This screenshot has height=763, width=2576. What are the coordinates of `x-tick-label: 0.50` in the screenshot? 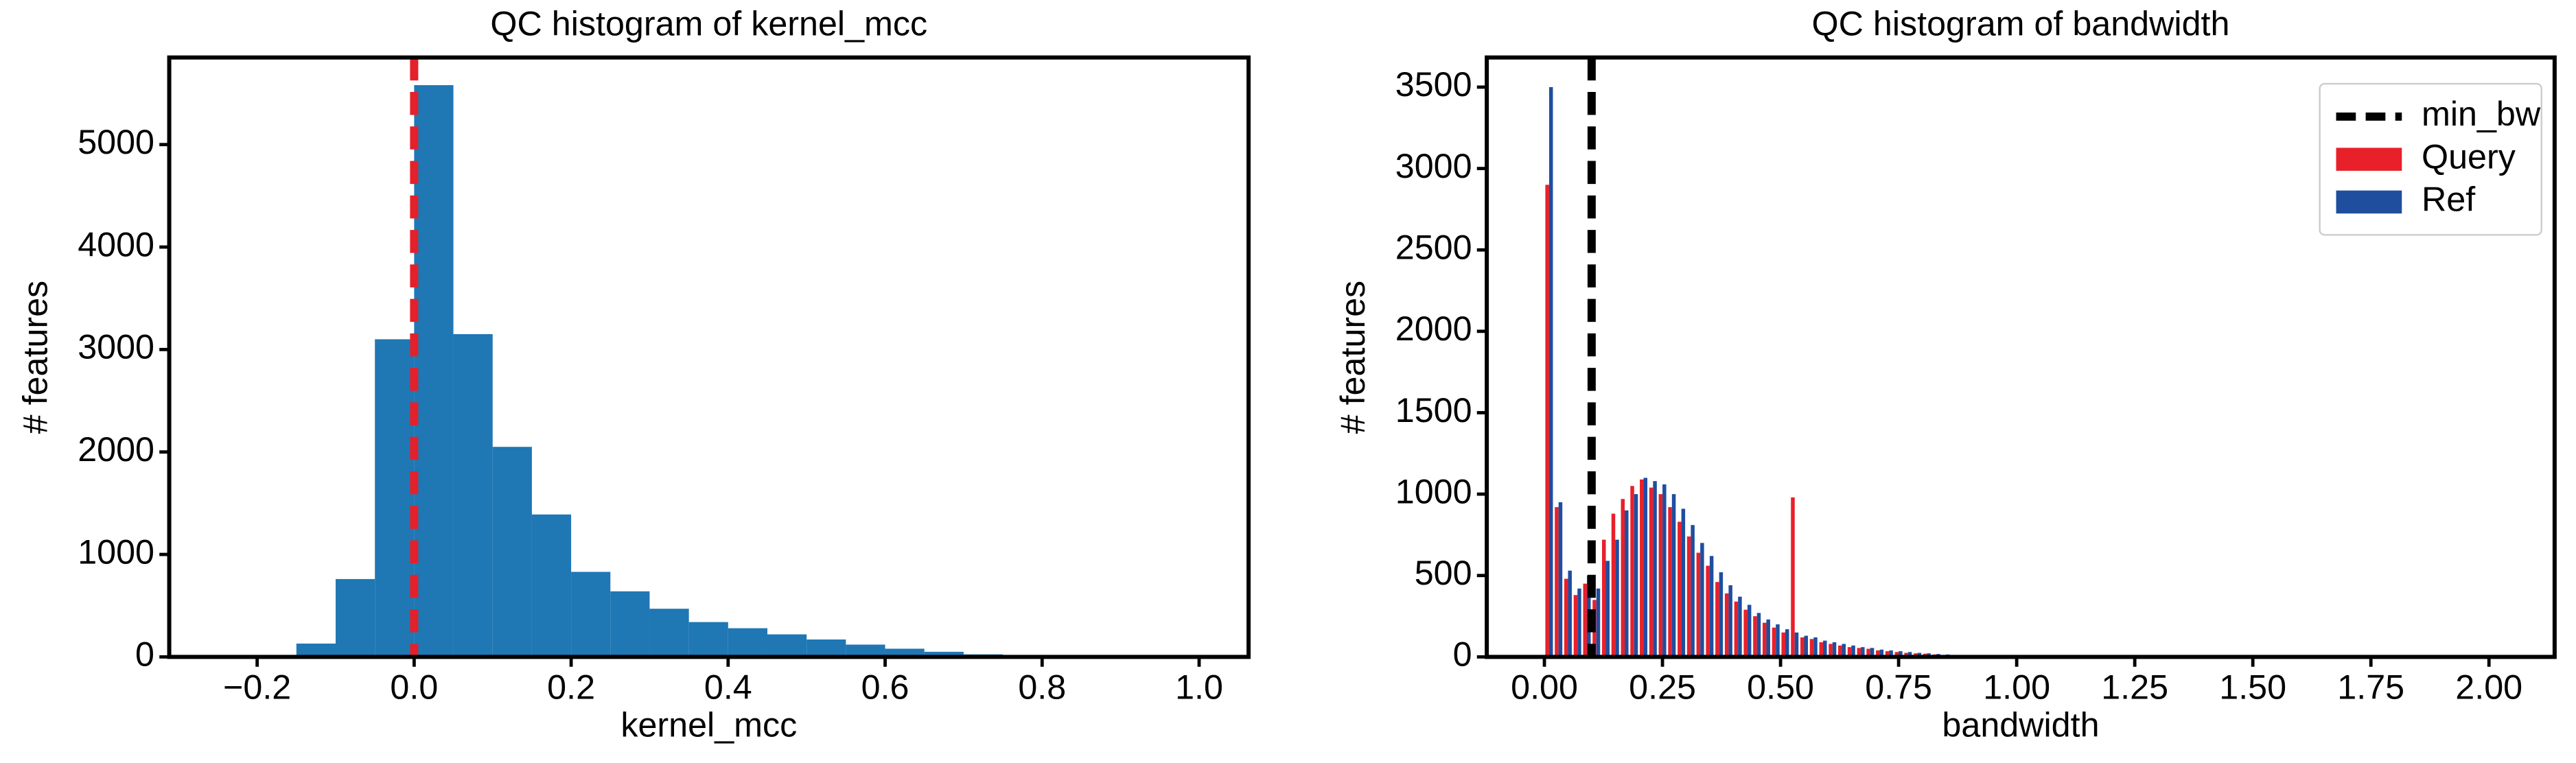 It's located at (1780, 687).